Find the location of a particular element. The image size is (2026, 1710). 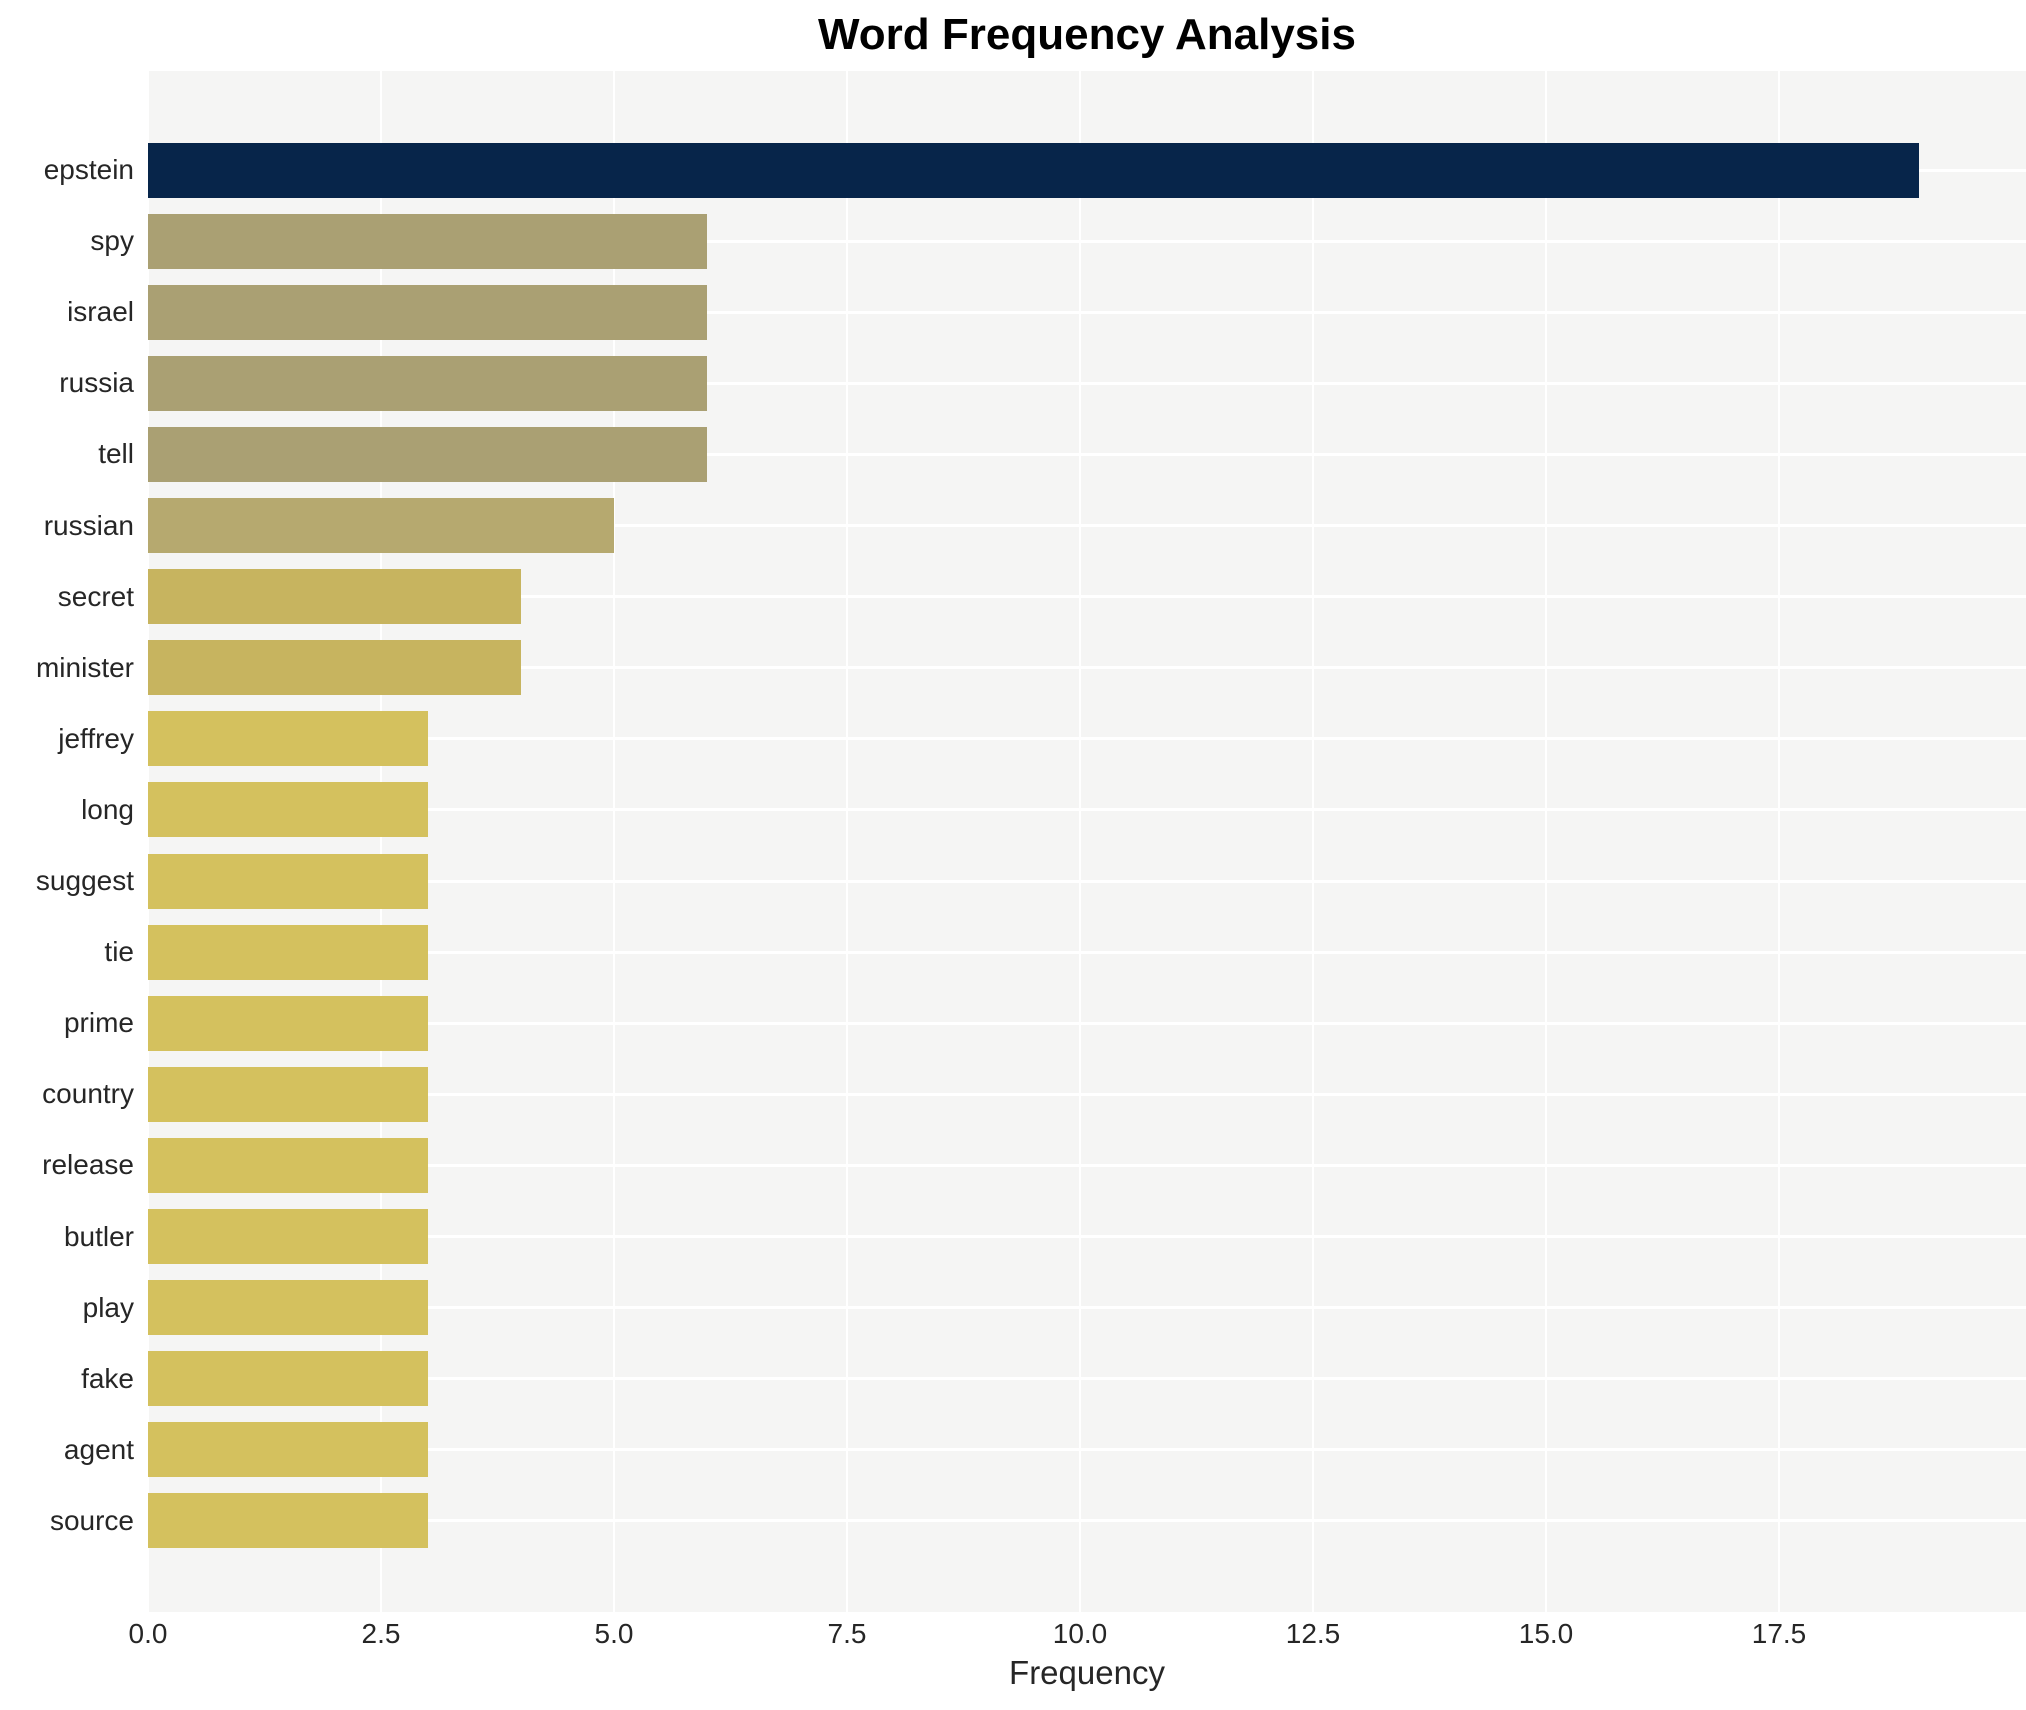

y-tick-label-butler: butler is located at coordinates (98, 1236).